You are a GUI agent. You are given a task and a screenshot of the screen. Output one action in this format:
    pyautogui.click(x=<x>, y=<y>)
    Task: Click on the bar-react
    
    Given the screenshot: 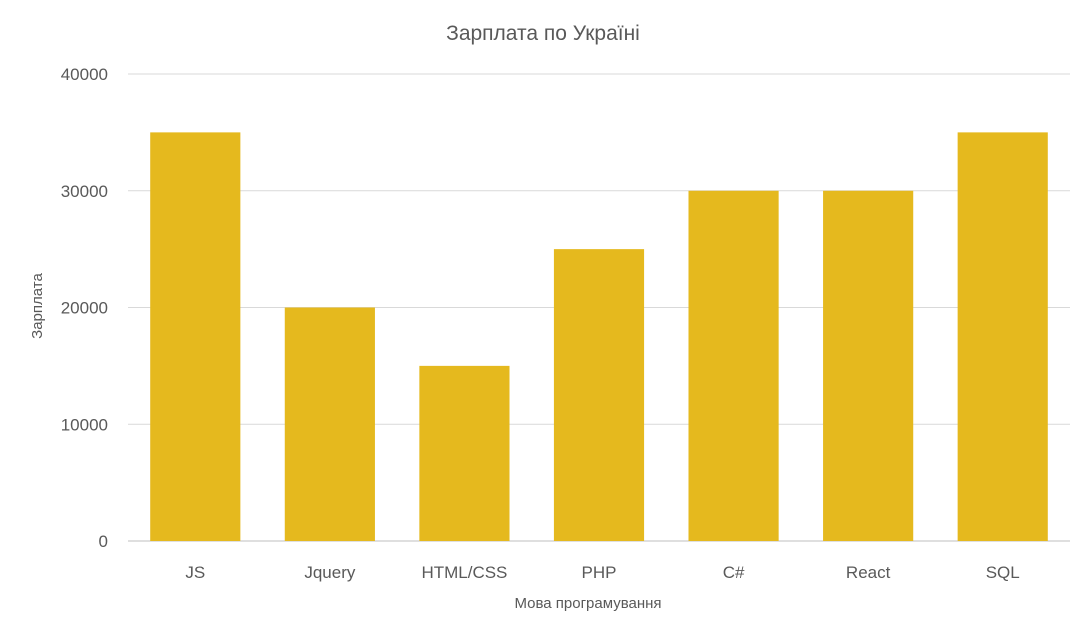 What is the action you would take?
    pyautogui.click(x=868, y=365)
    